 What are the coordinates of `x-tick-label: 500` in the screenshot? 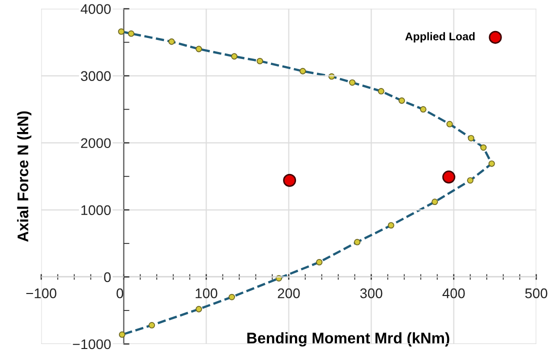 It's located at (536, 293).